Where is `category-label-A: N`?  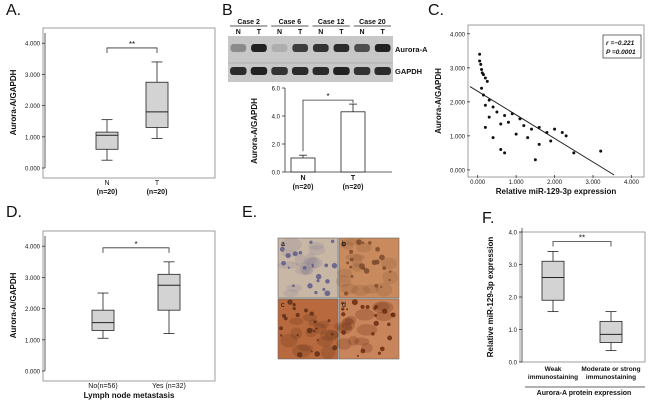
category-label-A: N is located at coordinates (106, 183).